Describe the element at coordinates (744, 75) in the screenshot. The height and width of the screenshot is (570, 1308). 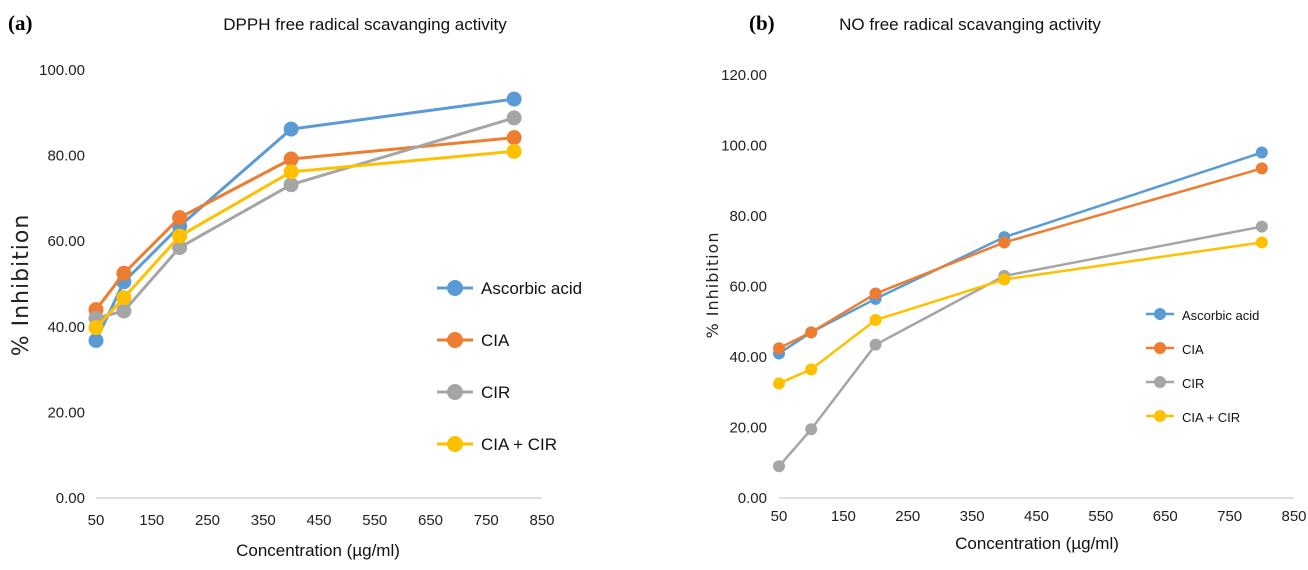
I see `y-tick-label: 120.00` at that location.